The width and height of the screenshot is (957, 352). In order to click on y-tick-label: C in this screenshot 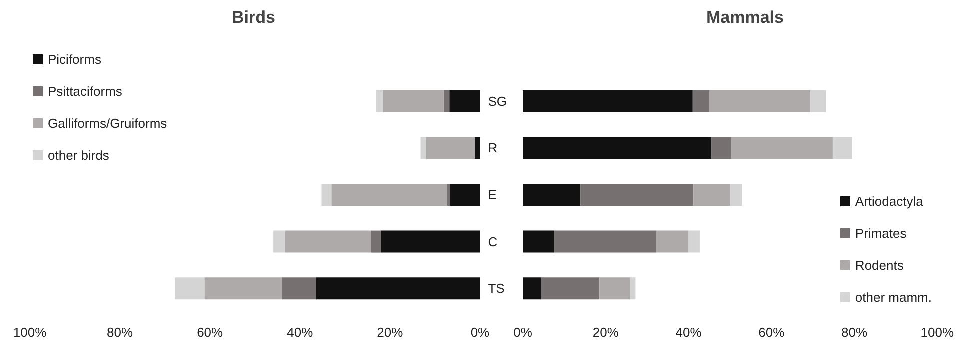, I will do `click(493, 242)`.